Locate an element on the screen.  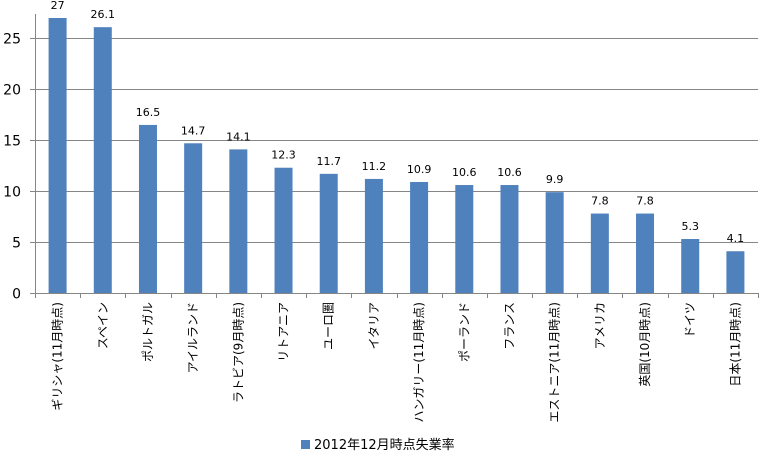
y-axis-ticks: 0 5 10 15 20 25 is located at coordinates (12, 167).